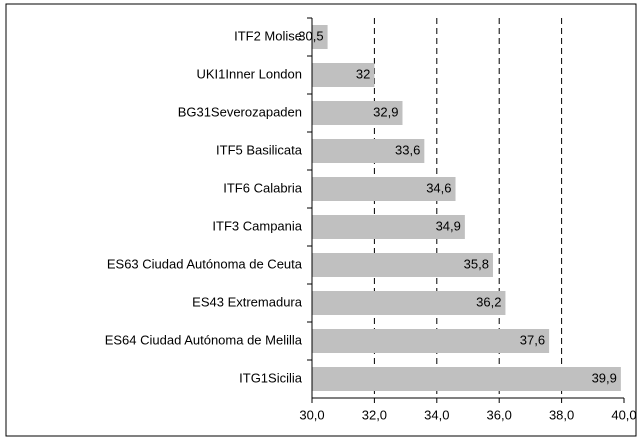 Image resolution: width=643 pixels, height=440 pixels. Describe the element at coordinates (240, 111) in the screenshot. I see `y-tick-label: BG31Severozapaden` at that location.